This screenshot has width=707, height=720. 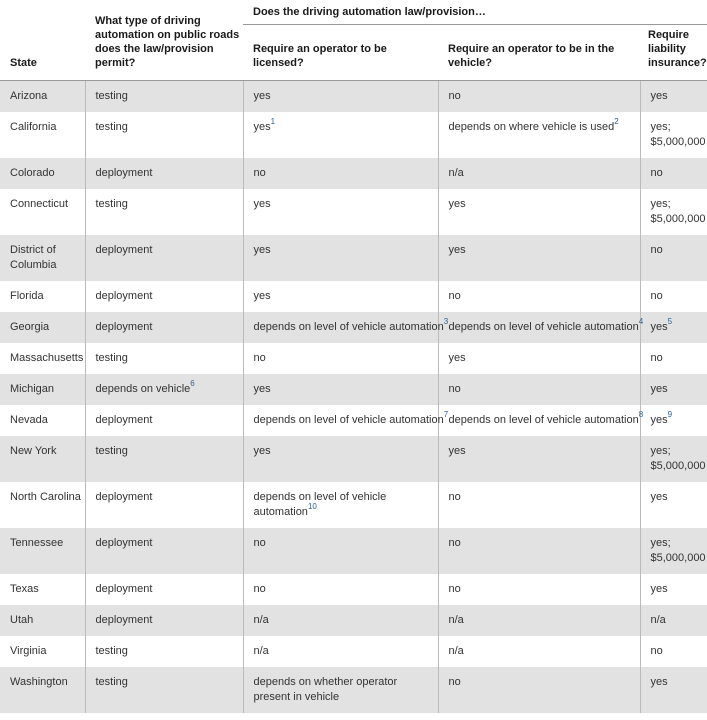 I want to click on cell-in-vehicle: depends on level of vehicle automation4, so click(x=540, y=327).